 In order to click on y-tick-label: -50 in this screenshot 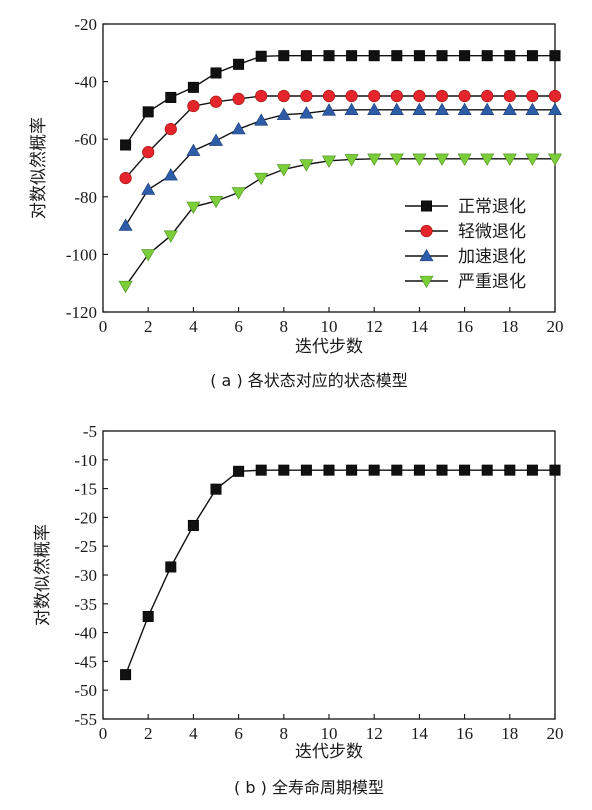, I will do `click(85, 690)`.